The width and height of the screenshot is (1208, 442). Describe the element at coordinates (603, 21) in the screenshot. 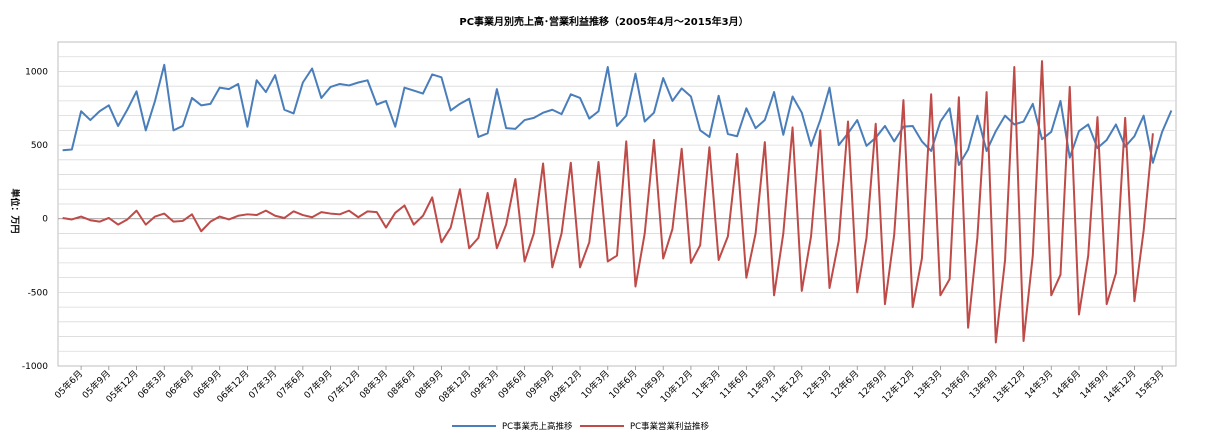

I see `chart-title: PC事業月別売上高･営業利益推移（2005年4月～2015年3月）` at that location.